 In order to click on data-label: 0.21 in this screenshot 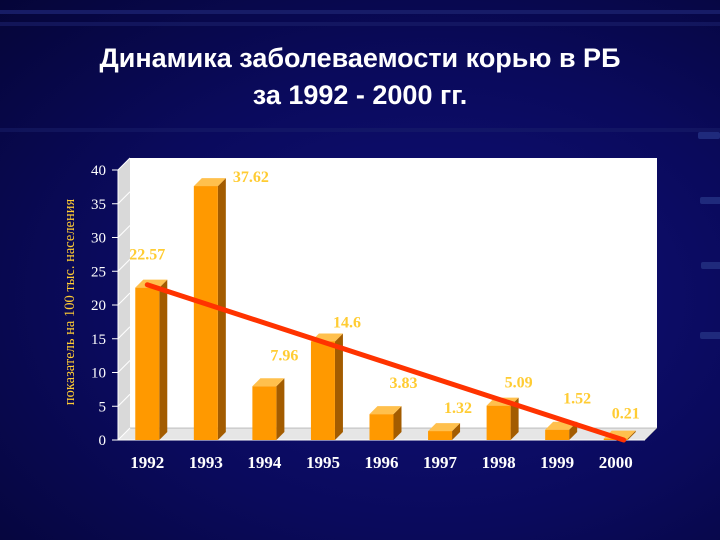, I will do `click(626, 414)`.